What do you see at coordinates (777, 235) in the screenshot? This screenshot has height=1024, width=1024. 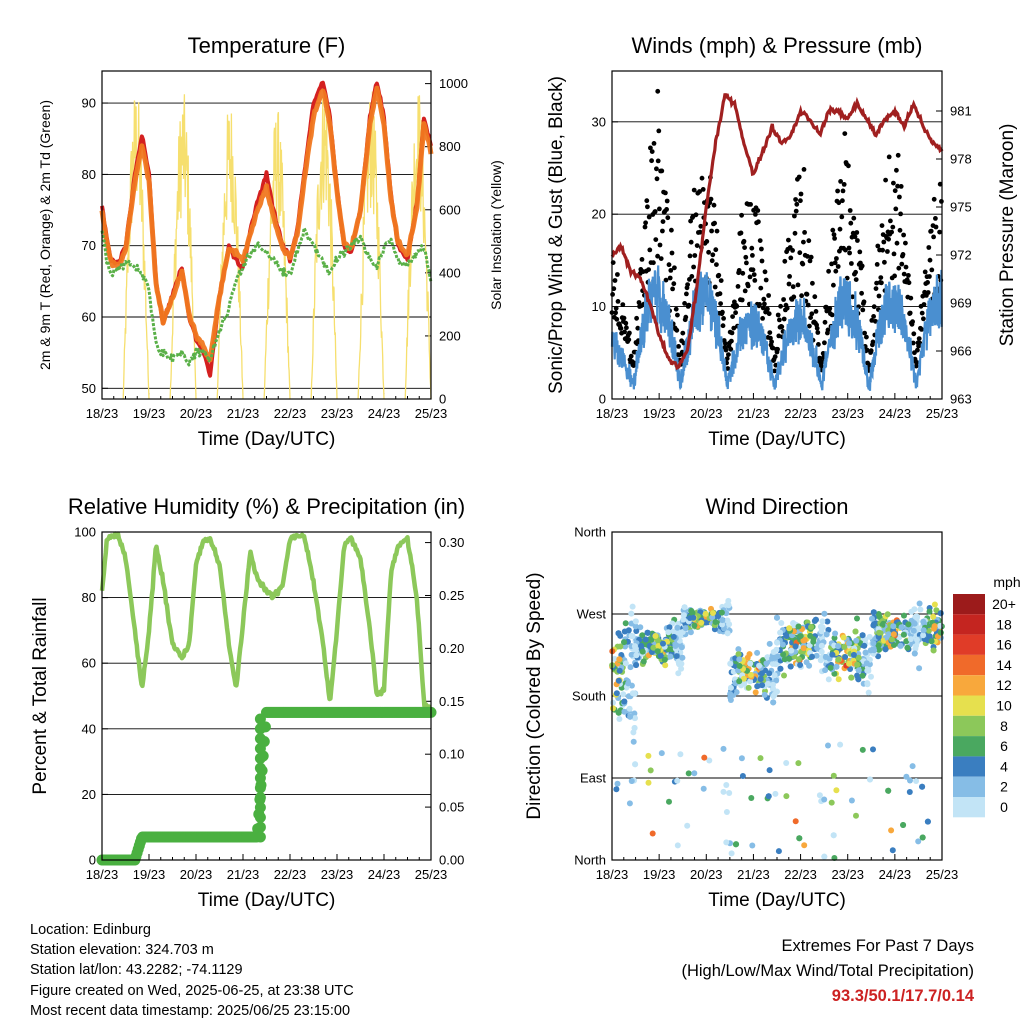 I see `plot-frame` at bounding box center [777, 235].